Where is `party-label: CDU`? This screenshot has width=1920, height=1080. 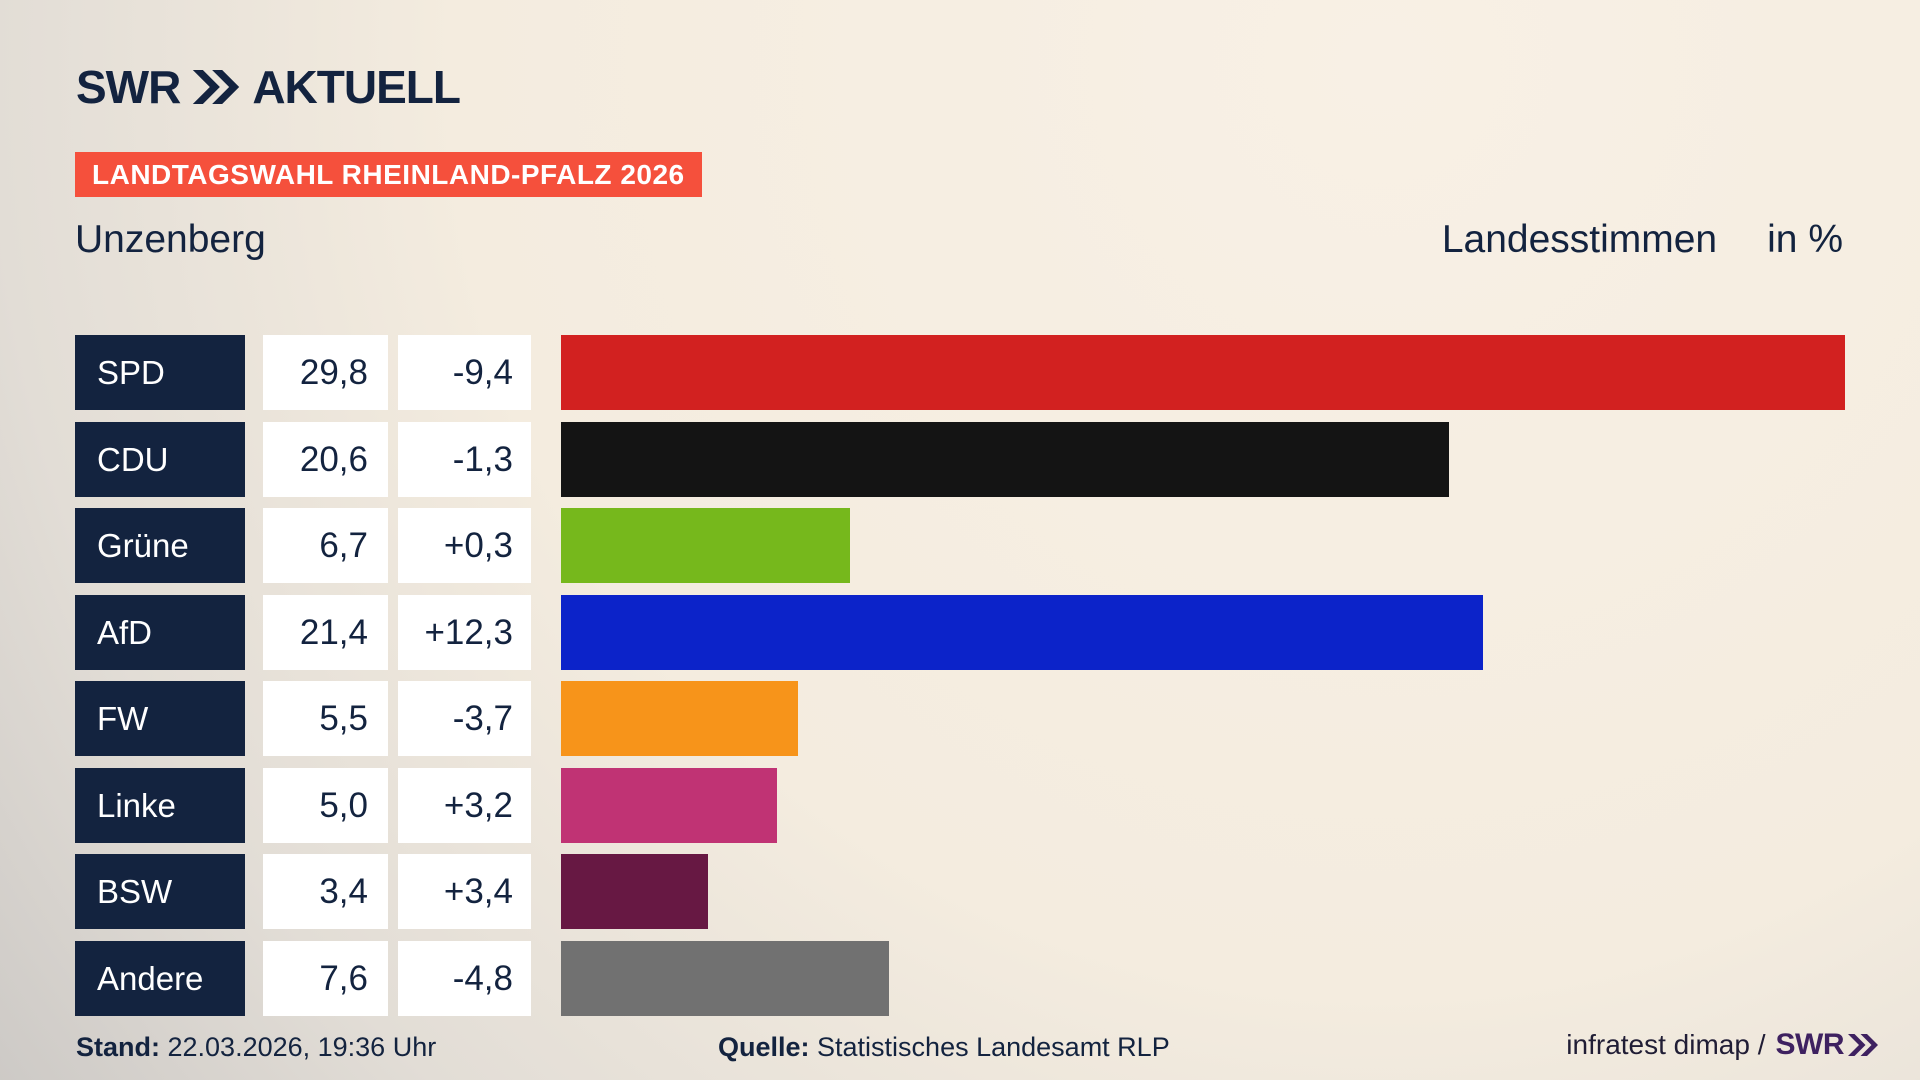
party-label: CDU is located at coordinates (160, 459).